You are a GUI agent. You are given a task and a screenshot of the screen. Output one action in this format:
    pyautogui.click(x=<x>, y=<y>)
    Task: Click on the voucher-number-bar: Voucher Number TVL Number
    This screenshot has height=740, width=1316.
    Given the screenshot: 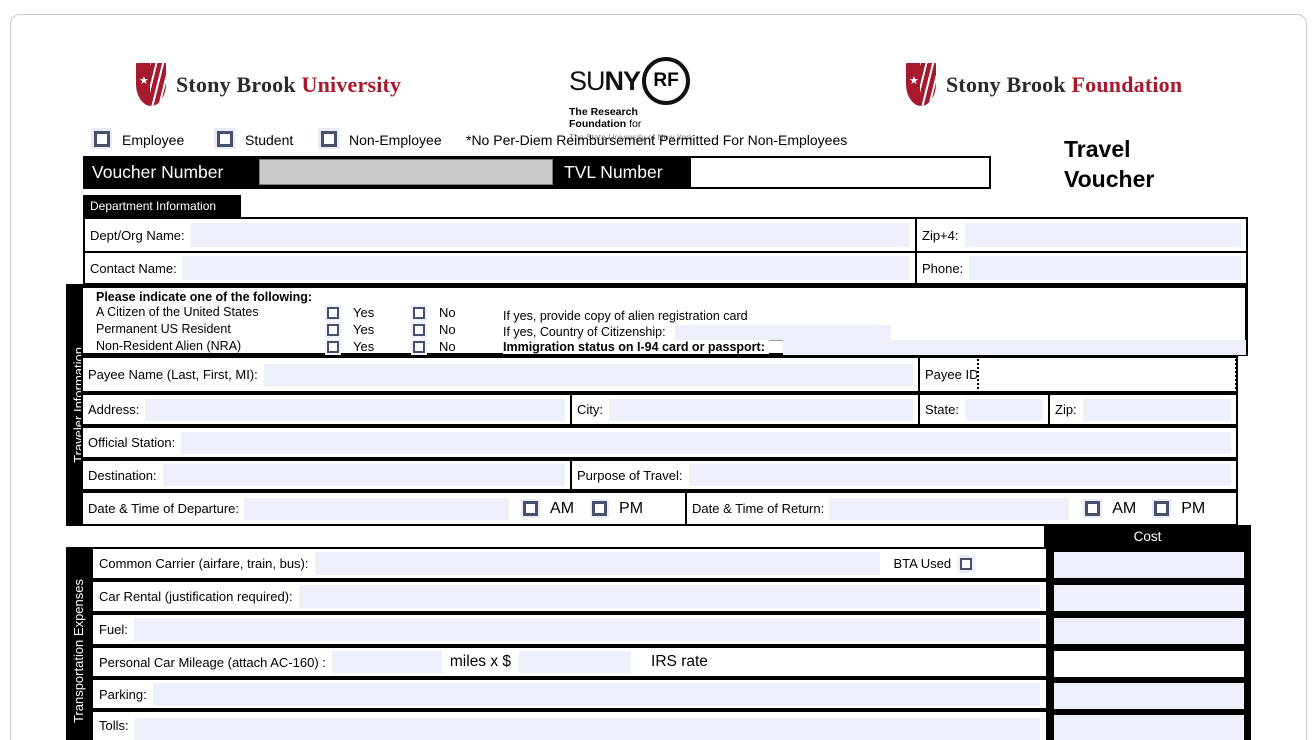 What is the action you would take?
    pyautogui.click(x=537, y=172)
    